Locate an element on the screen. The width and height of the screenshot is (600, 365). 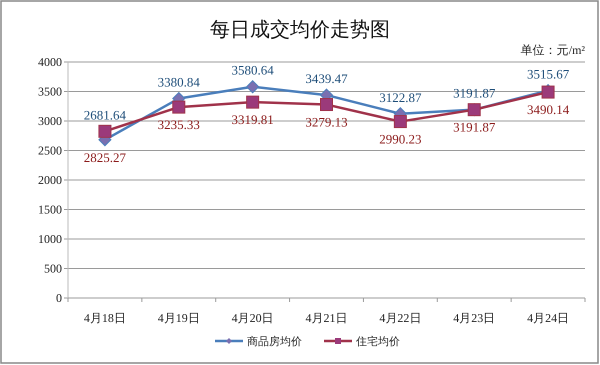
y-tick-label: 1000 is located at coordinates (50, 239).